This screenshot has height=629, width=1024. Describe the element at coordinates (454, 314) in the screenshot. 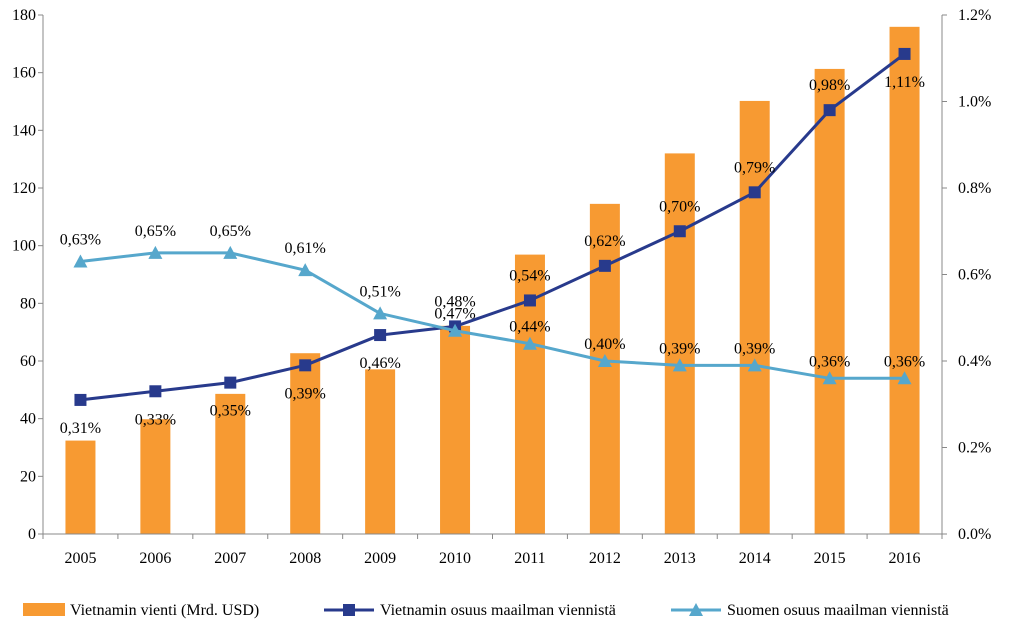

I see `fi-share-label: 0,47%` at that location.